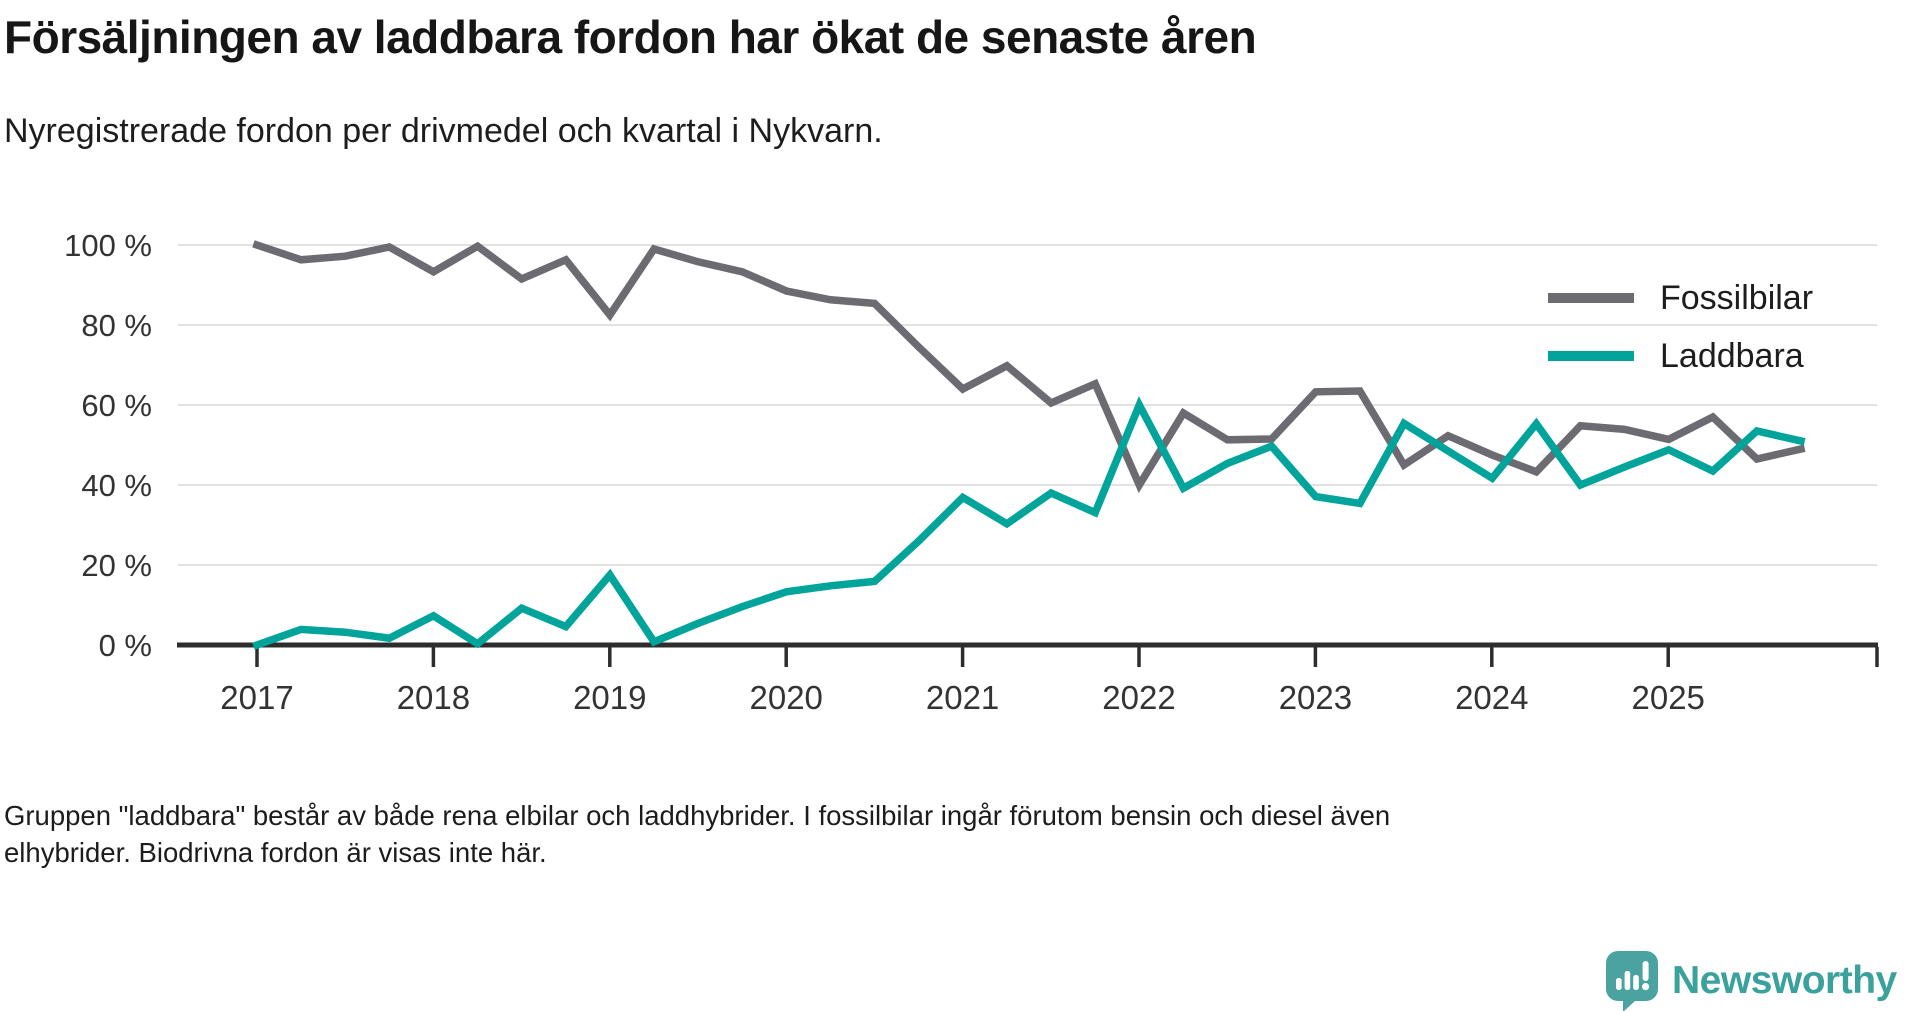 This screenshot has width=1920, height=1011. I want to click on x-axis-label-2020: 2020, so click(785, 697).